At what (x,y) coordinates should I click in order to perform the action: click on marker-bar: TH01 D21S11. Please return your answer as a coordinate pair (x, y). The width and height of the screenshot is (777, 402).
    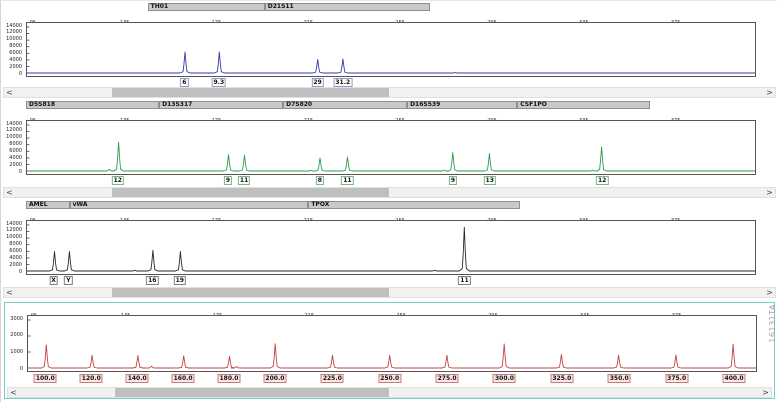
    Looking at the image, I should click on (391, 7).